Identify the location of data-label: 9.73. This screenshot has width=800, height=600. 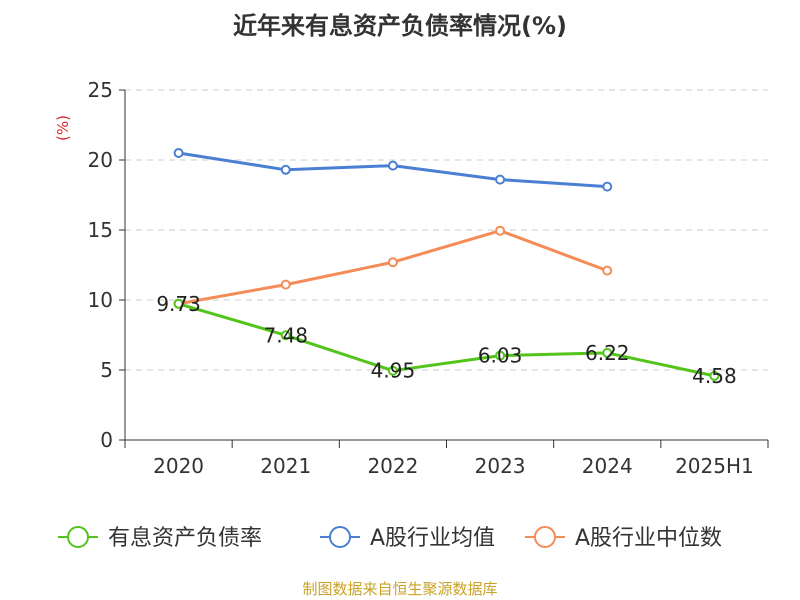
(178, 304).